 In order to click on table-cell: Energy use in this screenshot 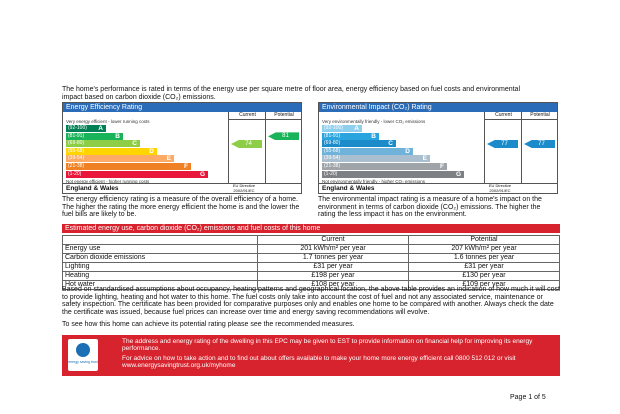, I will do `click(160, 249)`.